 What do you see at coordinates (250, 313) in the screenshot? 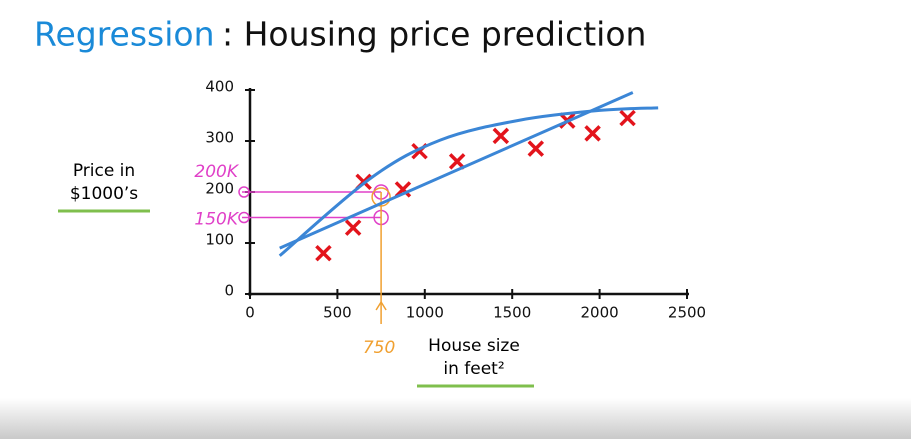
I see `x-tick-label: 0` at bounding box center [250, 313].